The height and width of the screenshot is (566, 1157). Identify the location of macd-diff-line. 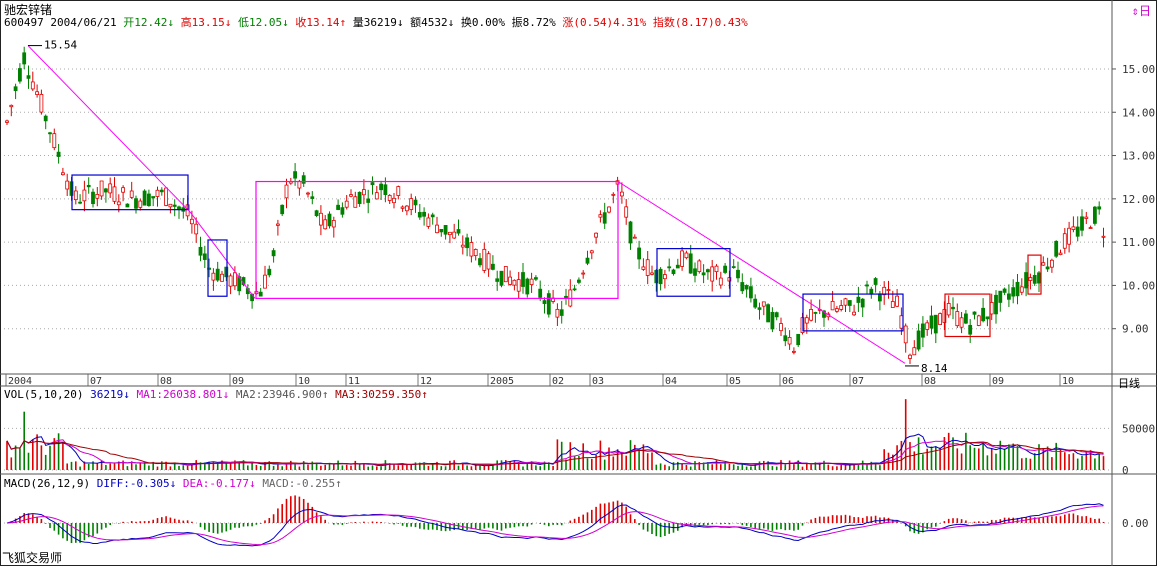
(555, 525).